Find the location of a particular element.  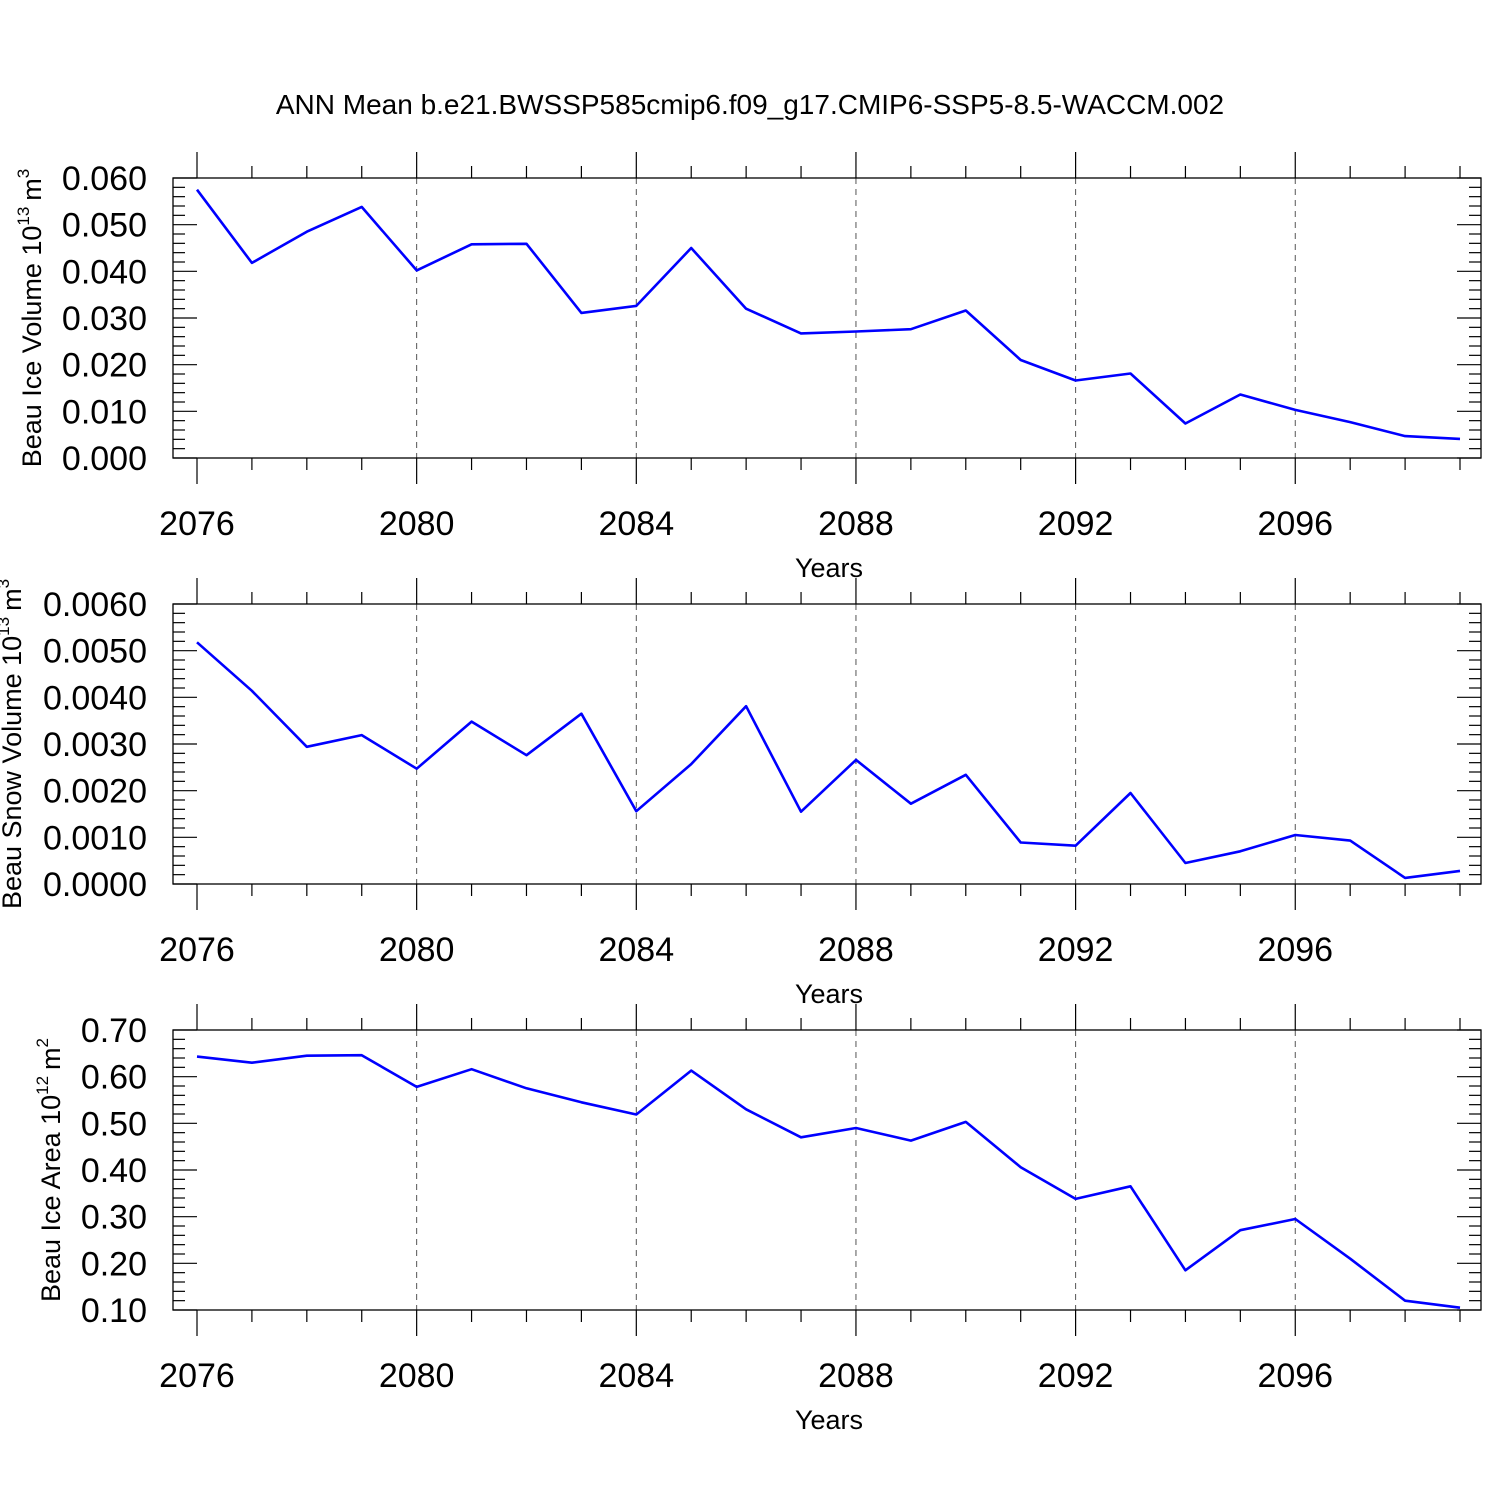

y-axis-label-unit-exponent: 2 is located at coordinates (42, 1042).